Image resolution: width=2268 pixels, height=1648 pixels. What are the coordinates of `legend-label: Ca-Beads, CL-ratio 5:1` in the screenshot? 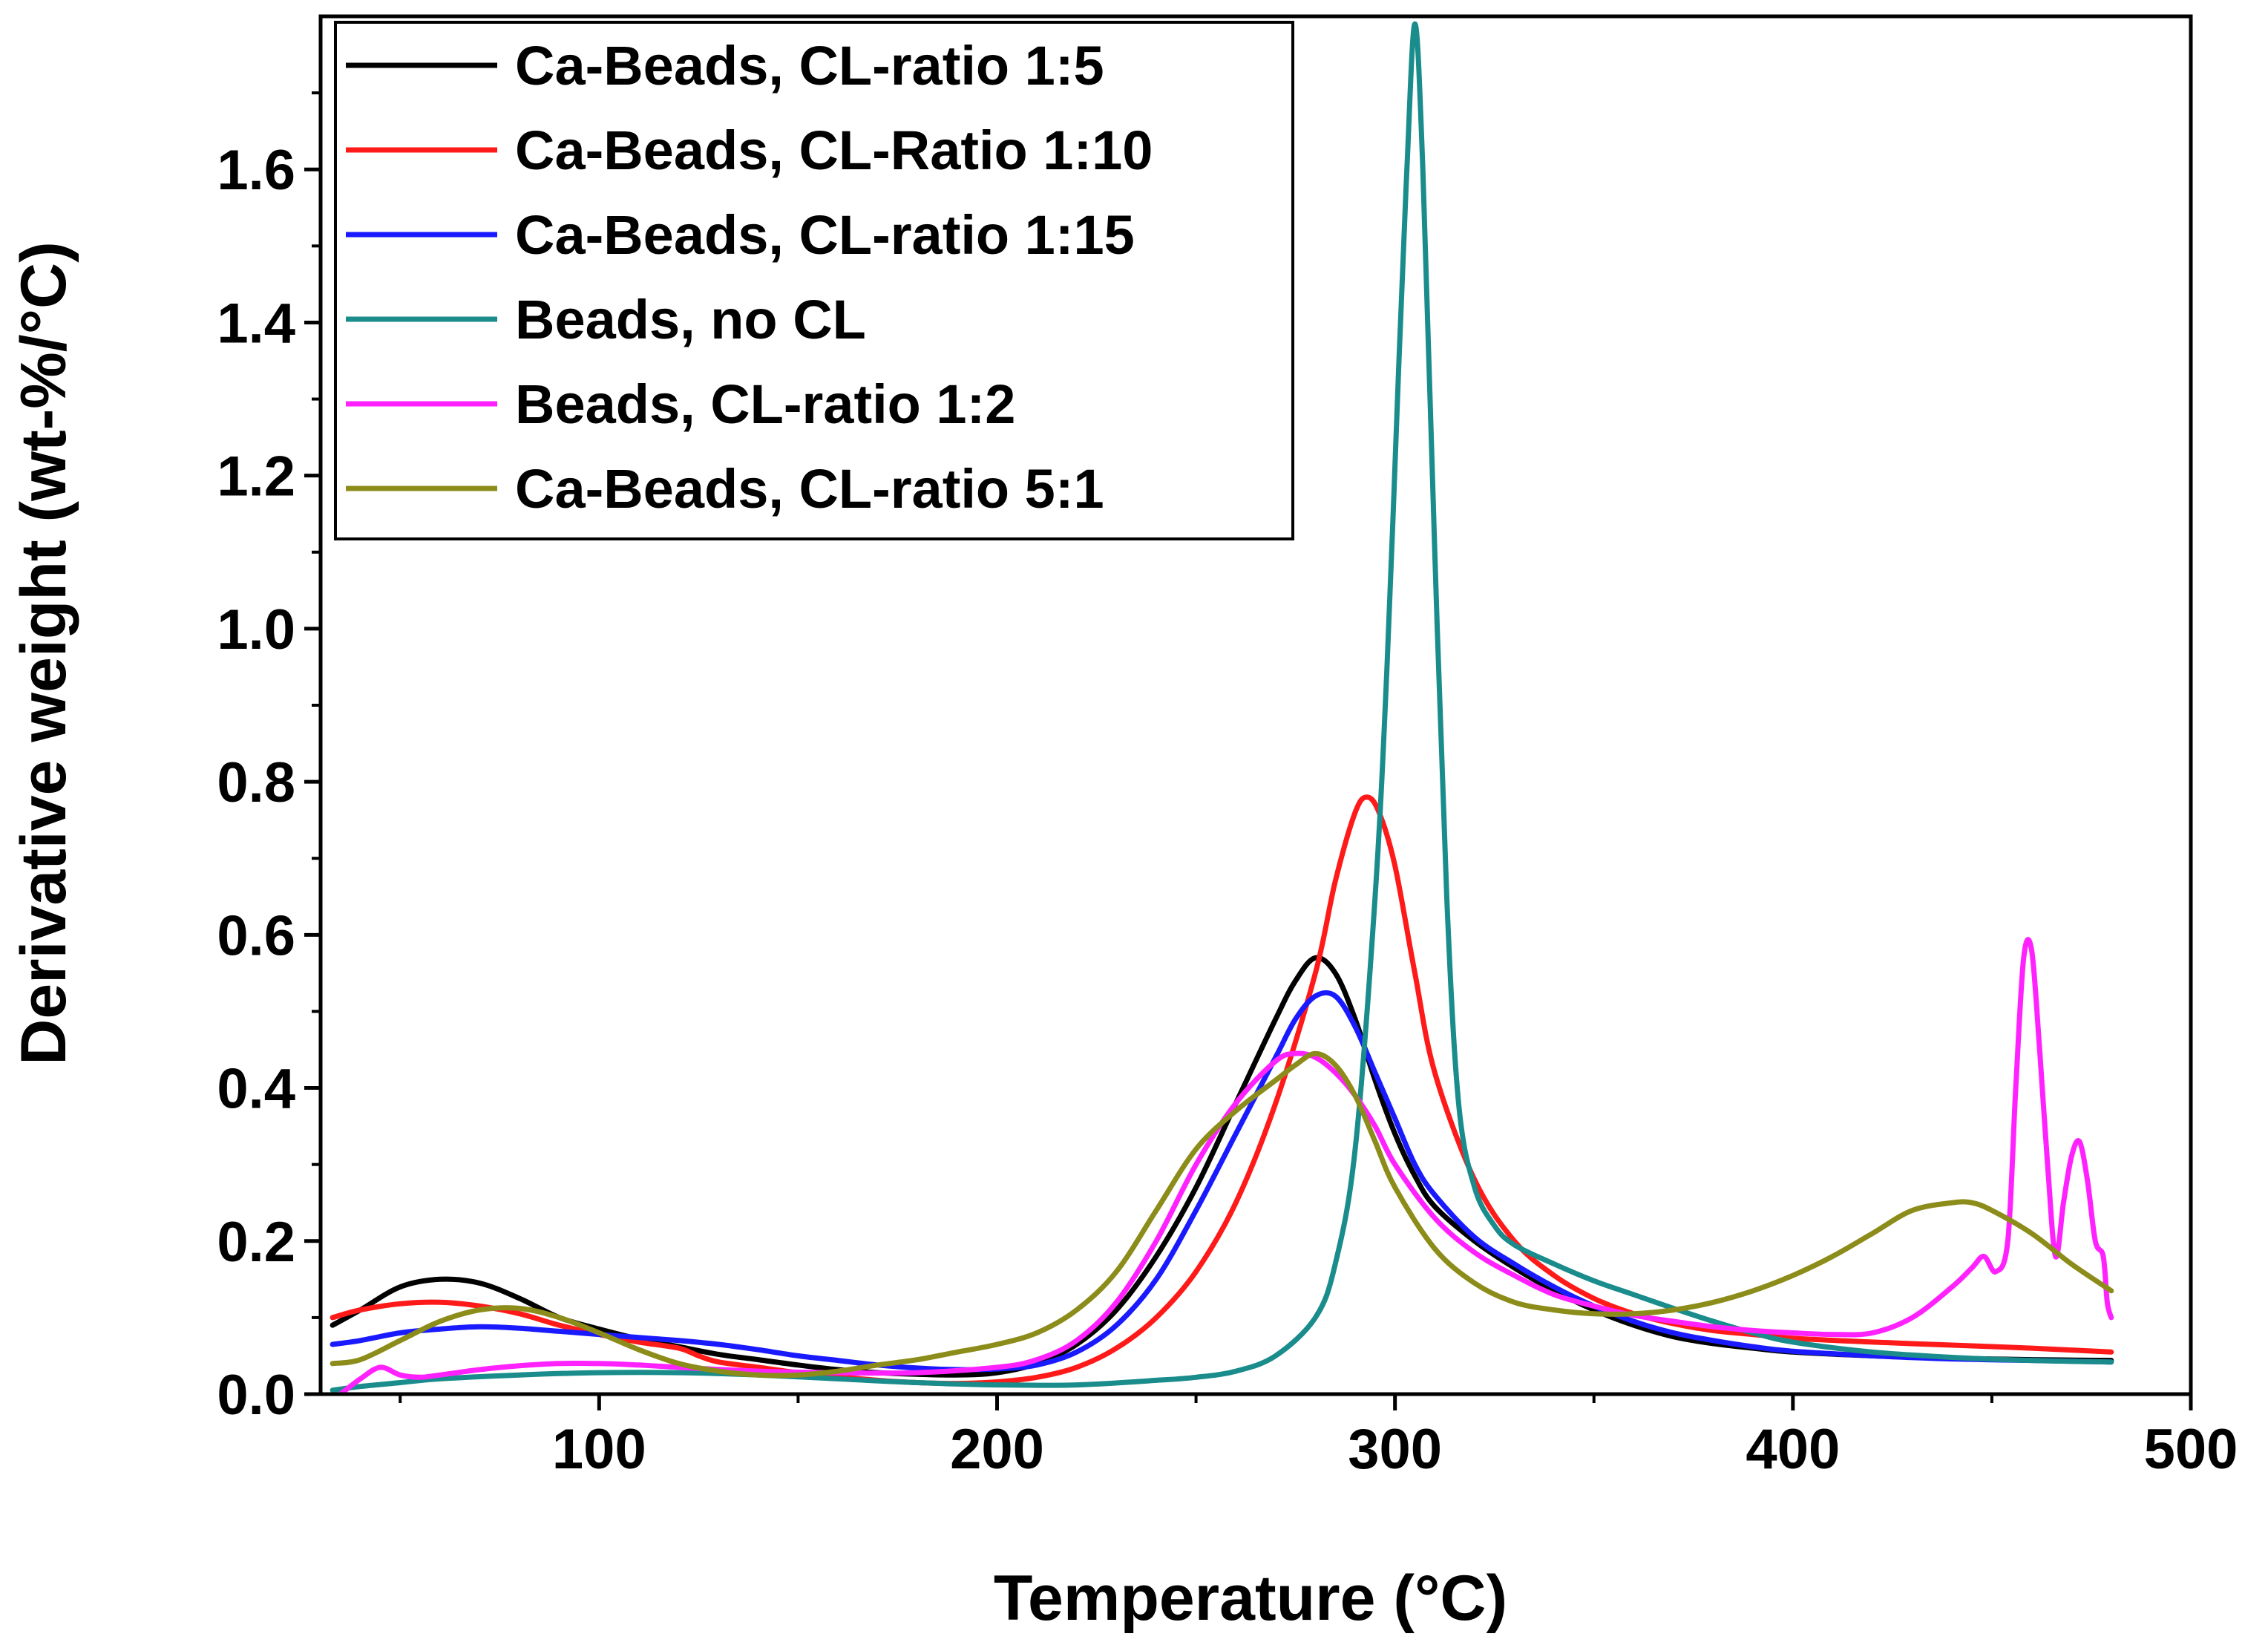 It's located at (809, 489).